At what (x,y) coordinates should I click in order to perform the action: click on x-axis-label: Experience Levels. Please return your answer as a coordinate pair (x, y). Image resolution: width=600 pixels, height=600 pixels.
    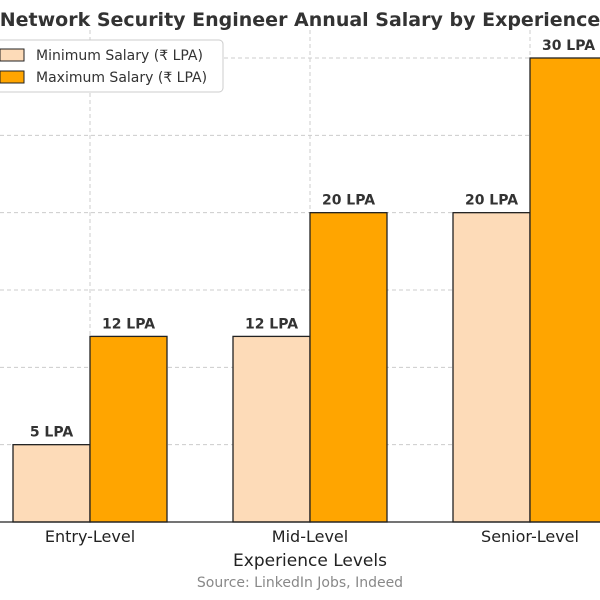
    Looking at the image, I should click on (310, 561).